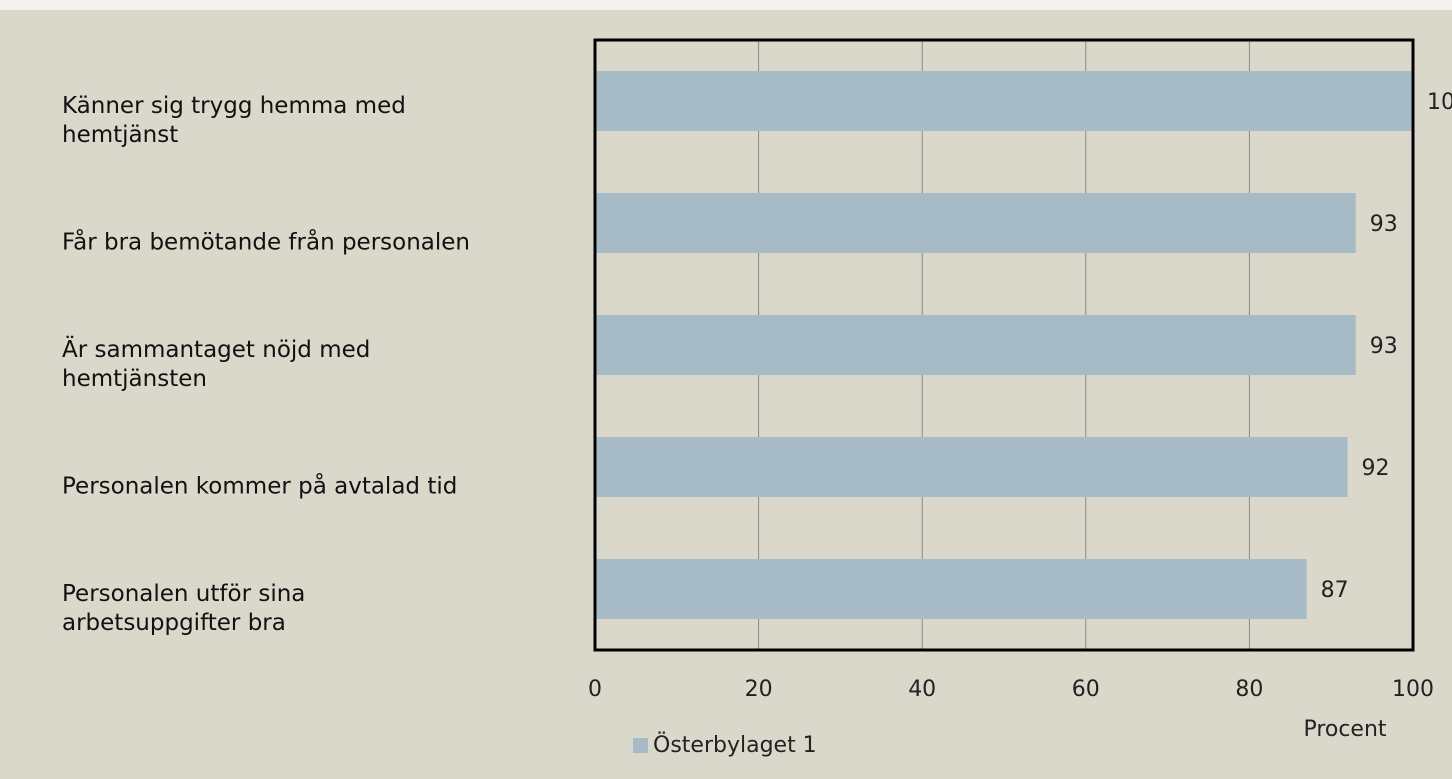 This screenshot has height=779, width=1452. What do you see at coordinates (266, 242) in the screenshot?
I see `y-tick-label: Får bra bemötande från personalen` at bounding box center [266, 242].